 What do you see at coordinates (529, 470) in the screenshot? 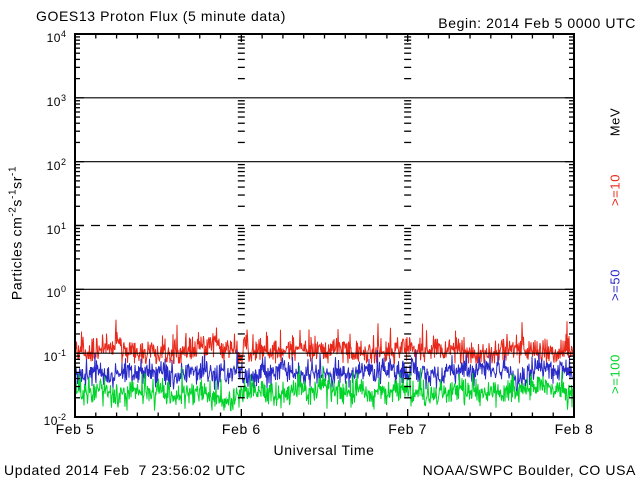
I see `footer-source-text: NOAA/SWPC Boulder, CO USA` at bounding box center [529, 470].